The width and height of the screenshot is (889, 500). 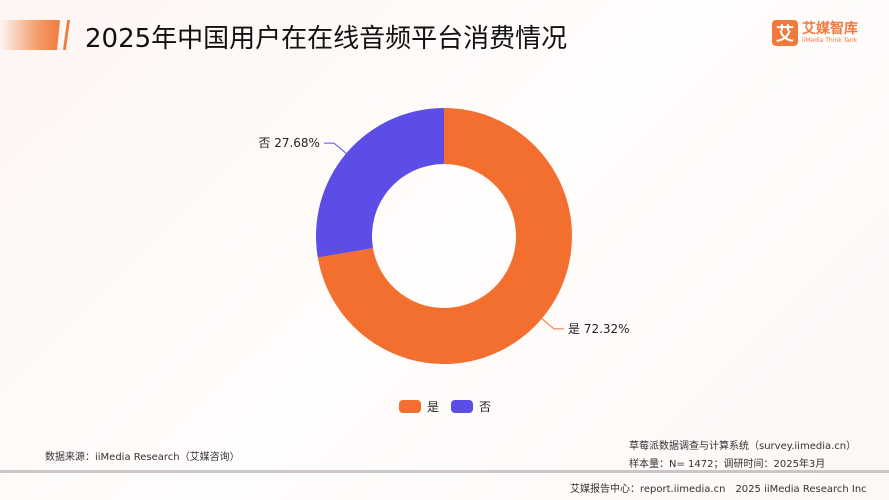 I want to click on title-accent-slash, so click(x=66, y=35).